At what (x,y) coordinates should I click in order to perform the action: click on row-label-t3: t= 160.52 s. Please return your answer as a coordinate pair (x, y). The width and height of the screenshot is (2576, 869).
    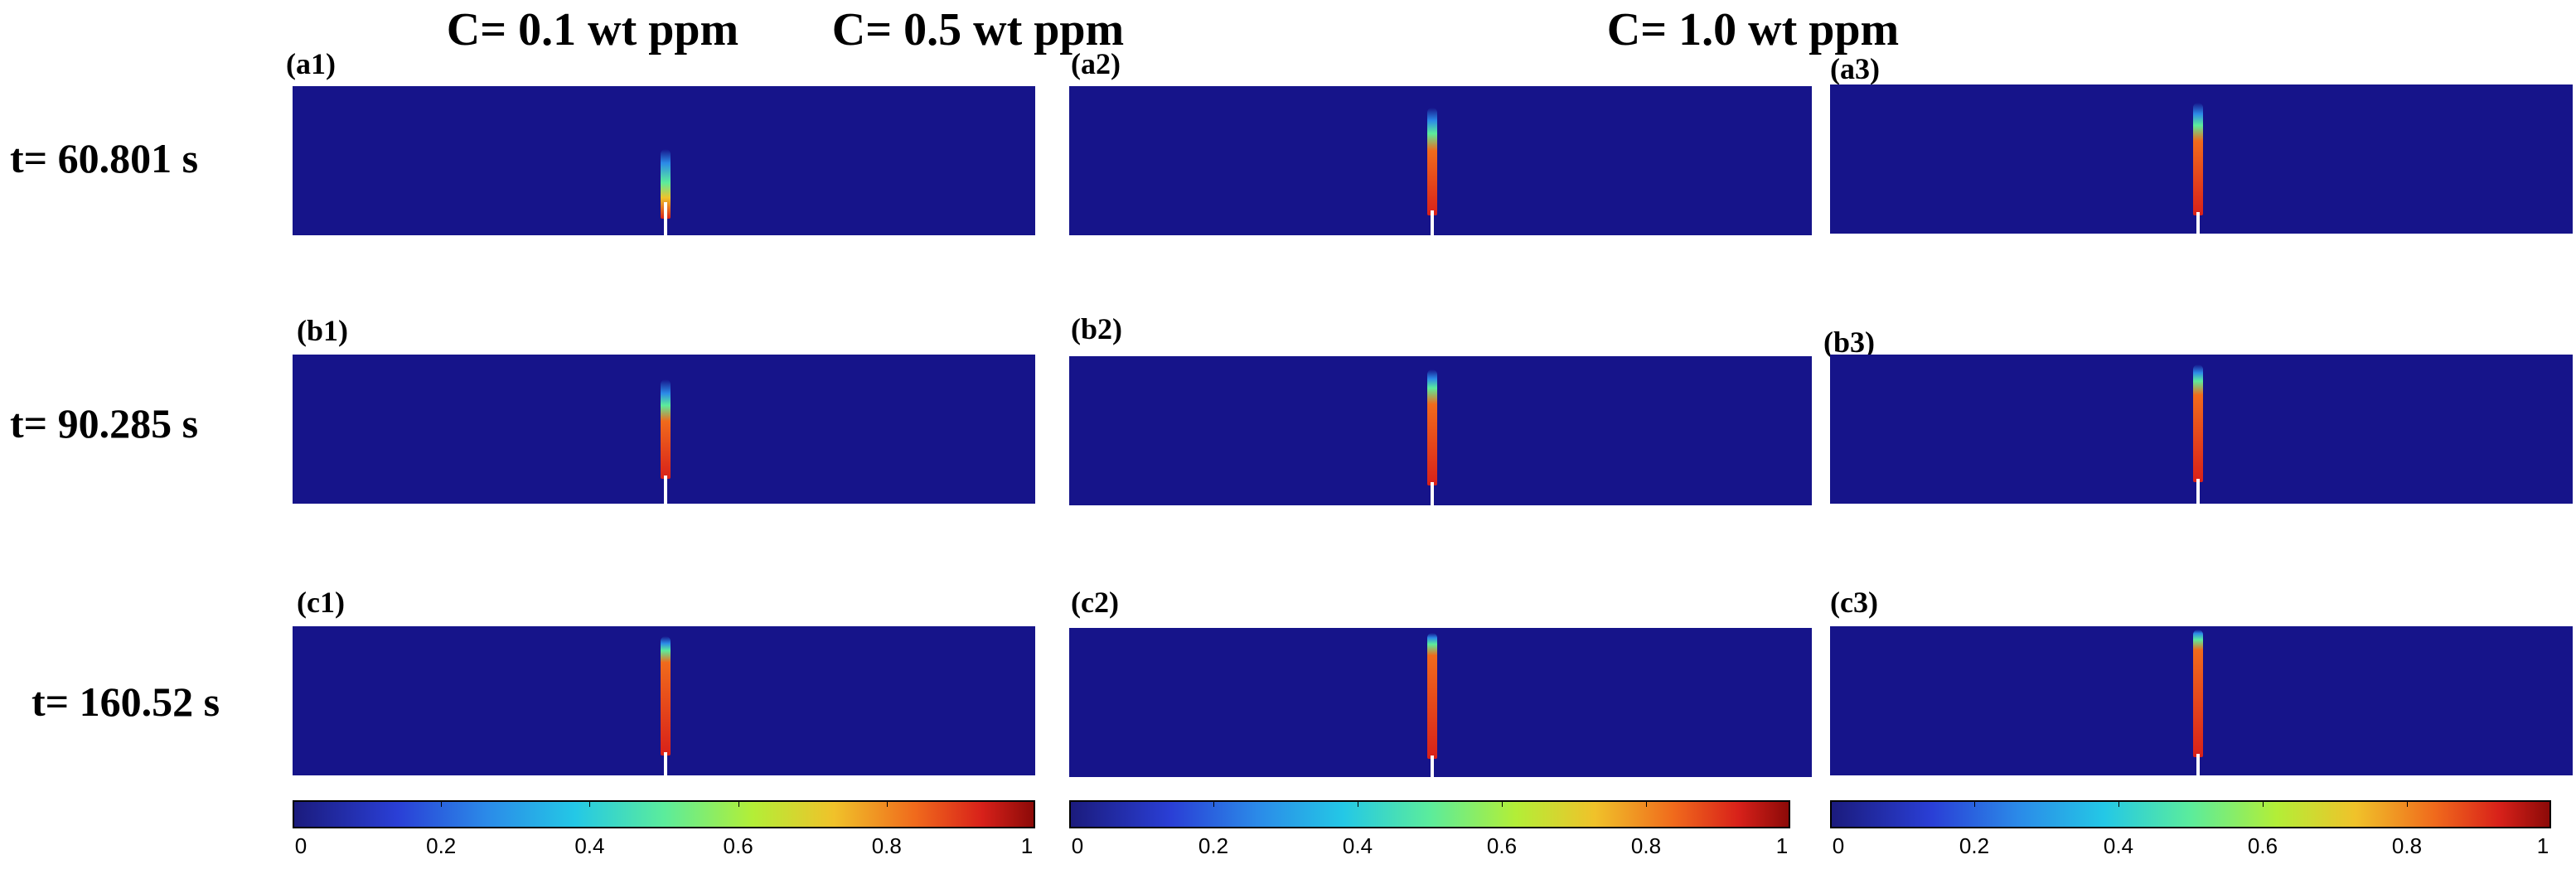
    Looking at the image, I should click on (125, 701).